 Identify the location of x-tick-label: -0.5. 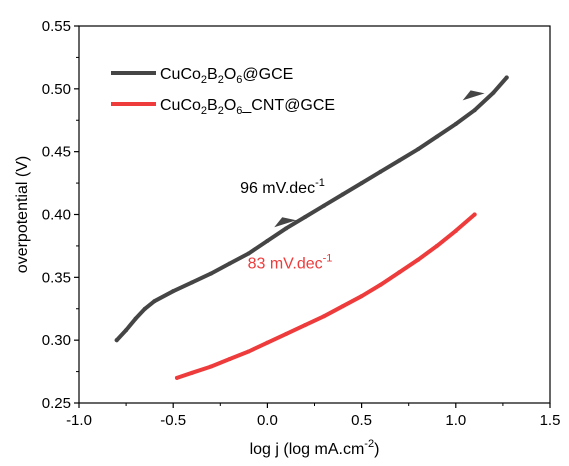
(173, 420).